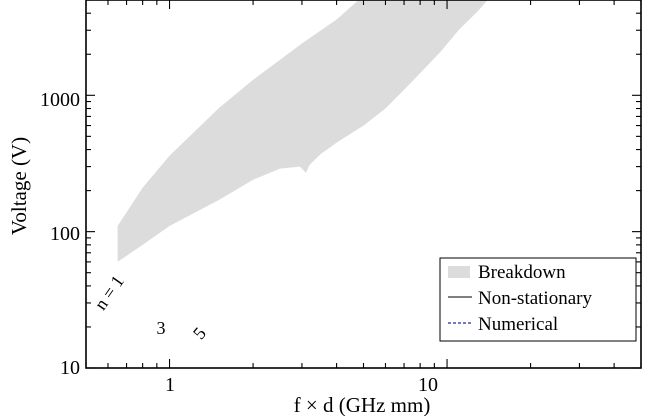 The image size is (645, 416). What do you see at coordinates (170, 385) in the screenshot?
I see `x-tick-label-1: 1` at bounding box center [170, 385].